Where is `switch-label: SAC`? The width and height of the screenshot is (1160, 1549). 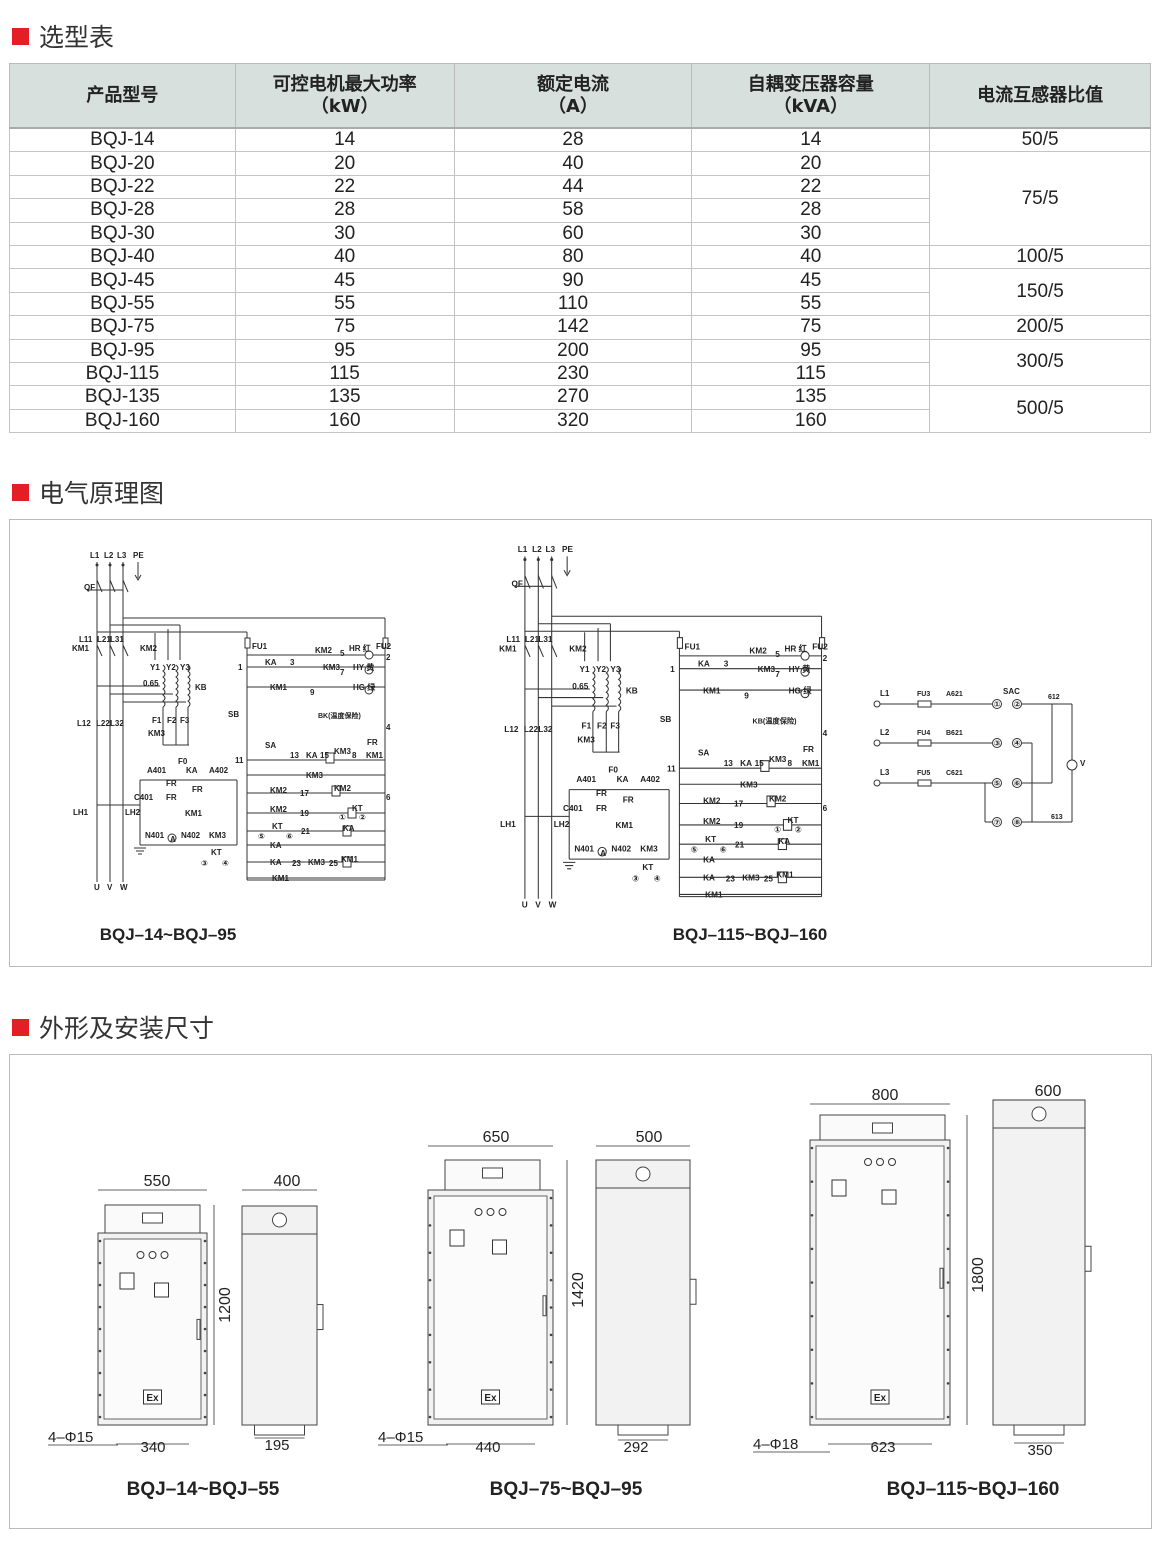
switch-label: SAC is located at coordinates (1011, 691).